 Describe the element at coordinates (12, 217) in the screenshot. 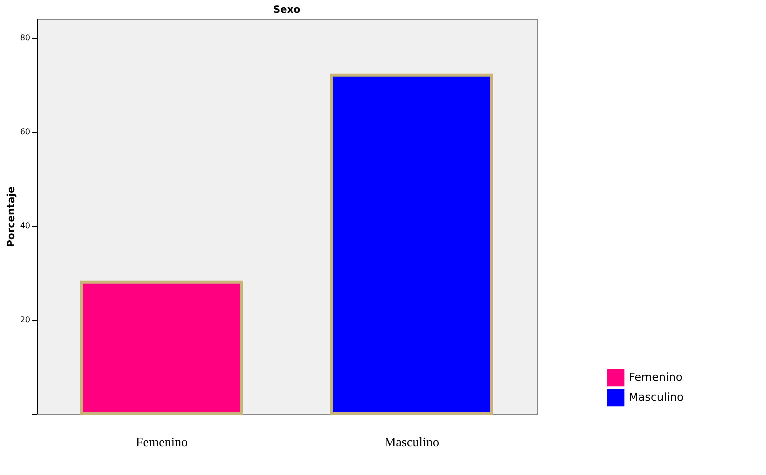

I see `y-axis-title: Porcentaje` at that location.